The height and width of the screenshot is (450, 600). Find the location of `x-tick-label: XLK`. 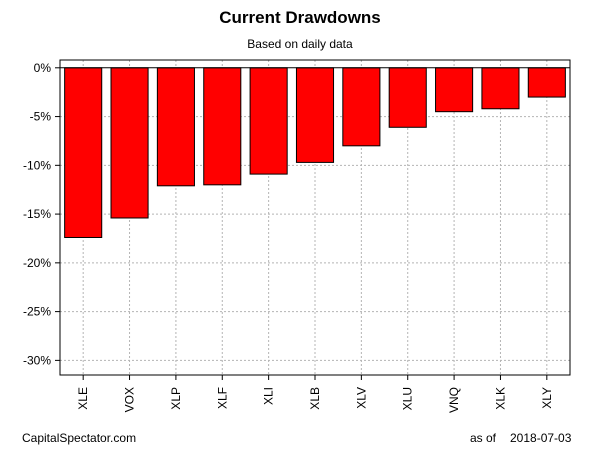

x-tick-label: XLK is located at coordinates (500, 398).